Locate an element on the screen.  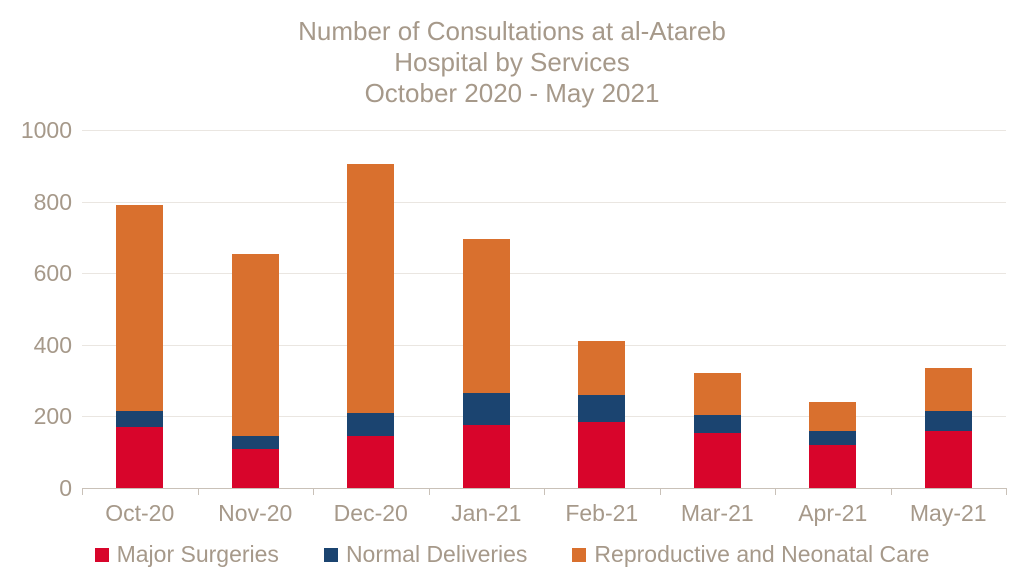
bar-segment-mar-21-reproductive-and-neonatal-care is located at coordinates (717, 394).